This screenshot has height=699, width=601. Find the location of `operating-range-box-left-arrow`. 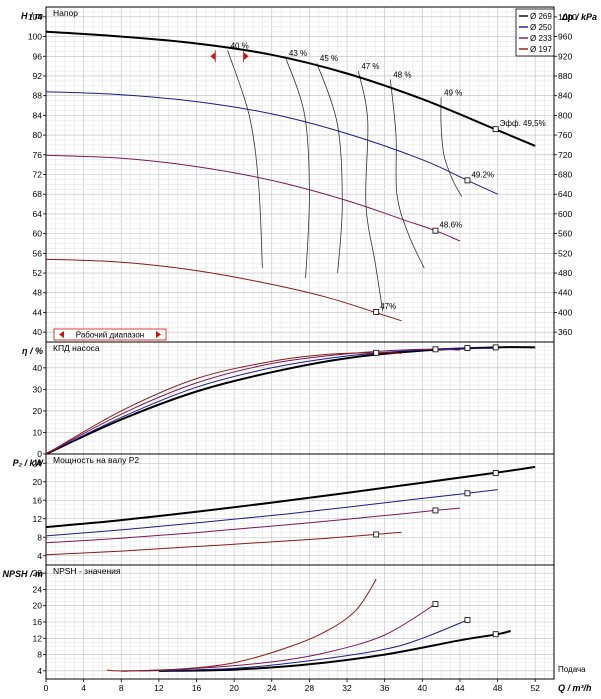

operating-range-box-left-arrow is located at coordinates (61, 334).